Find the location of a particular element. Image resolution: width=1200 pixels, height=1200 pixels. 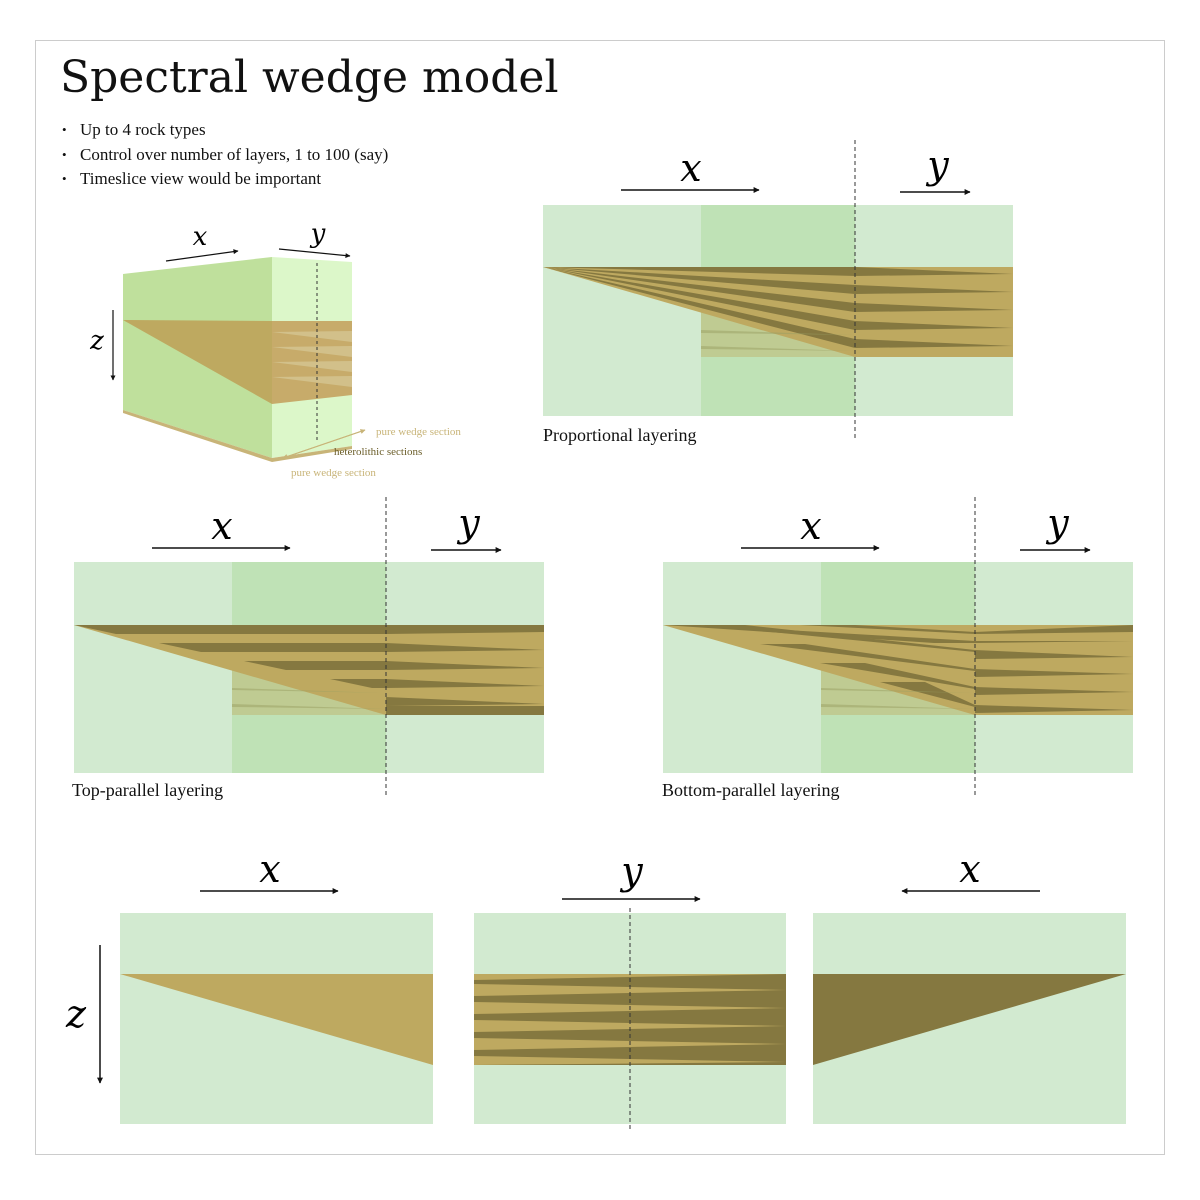

block-heterolithic-stripes is located at coordinates (312, 359).